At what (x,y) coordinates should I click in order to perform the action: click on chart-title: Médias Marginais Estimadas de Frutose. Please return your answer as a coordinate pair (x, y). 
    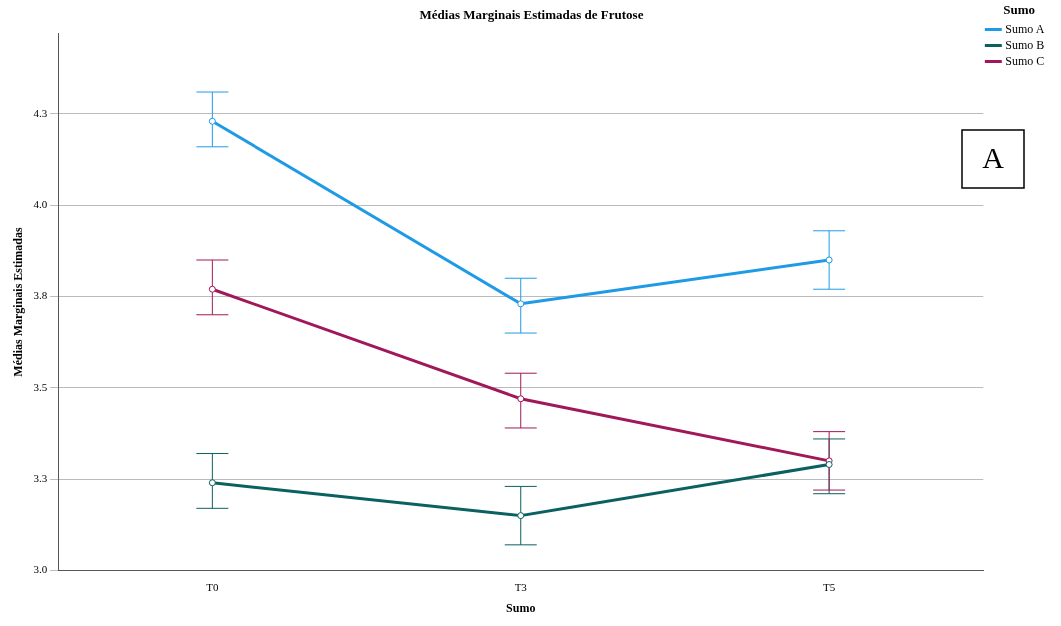
    Looking at the image, I should click on (531, 15).